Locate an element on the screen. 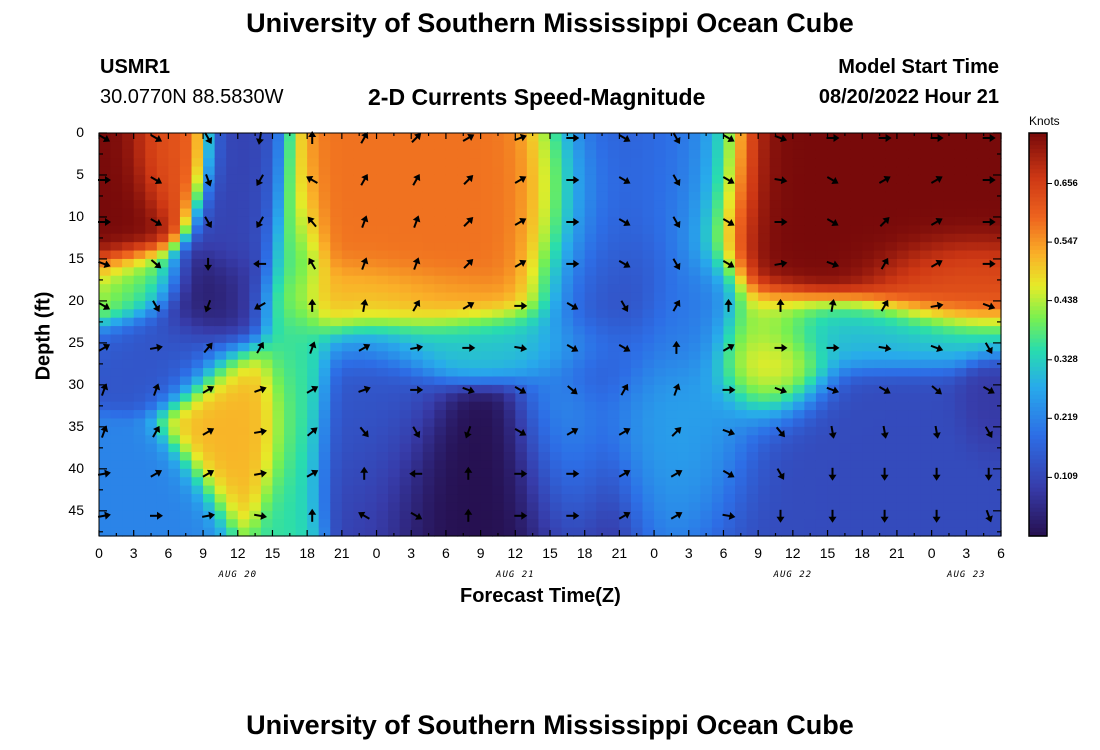 This screenshot has height=750, width=1100. date-label: AUG 21 is located at coordinates (515, 575).